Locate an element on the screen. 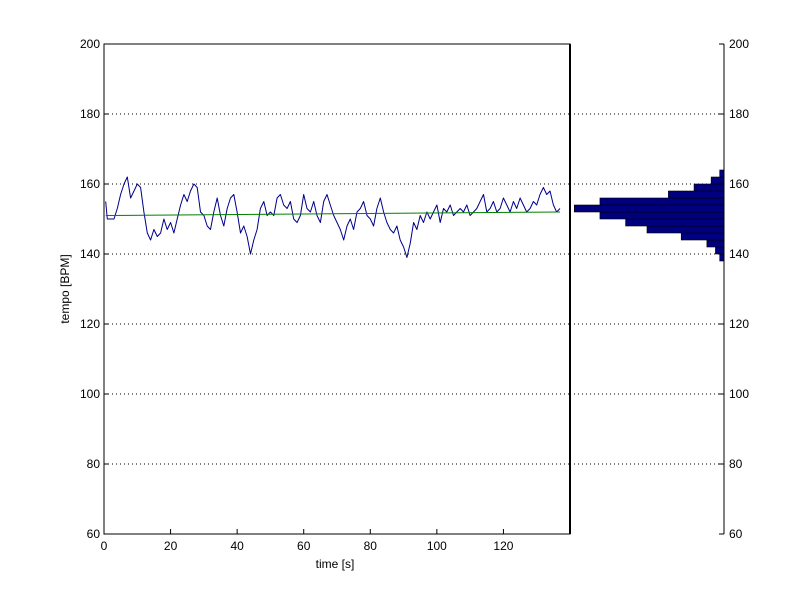 The height and width of the screenshot is (600, 801). y-tick-label: 100 is located at coordinates (90, 394).